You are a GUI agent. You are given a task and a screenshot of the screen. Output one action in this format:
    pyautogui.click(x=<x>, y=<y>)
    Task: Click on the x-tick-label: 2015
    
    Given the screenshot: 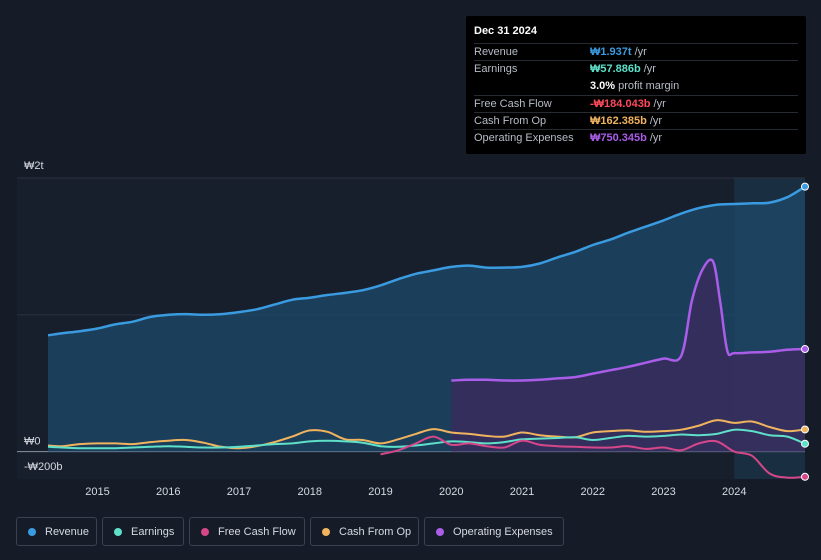 What is the action you would take?
    pyautogui.click(x=97, y=492)
    